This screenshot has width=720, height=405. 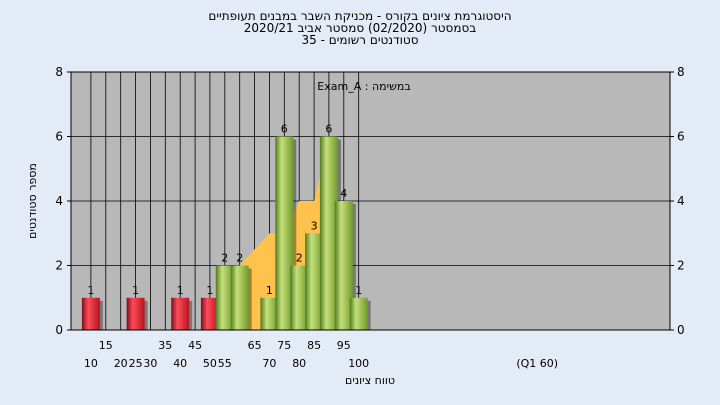 I want to click on y-axis-left: 0 2 4 6 8, so click(x=63, y=201).